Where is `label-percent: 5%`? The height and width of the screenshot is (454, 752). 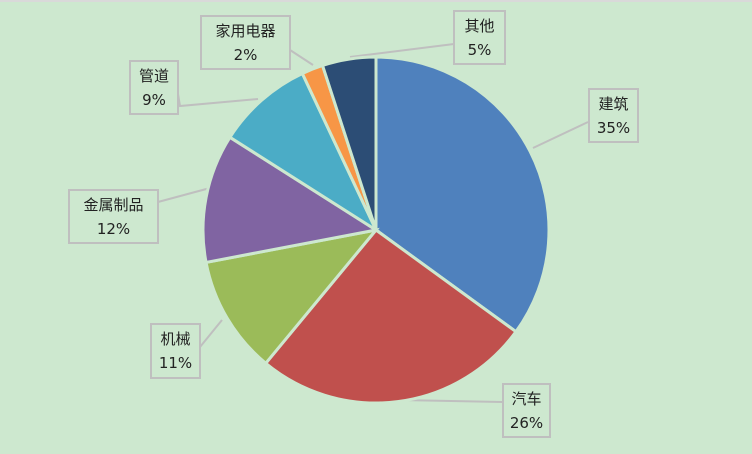 label-percent: 5% is located at coordinates (479, 50).